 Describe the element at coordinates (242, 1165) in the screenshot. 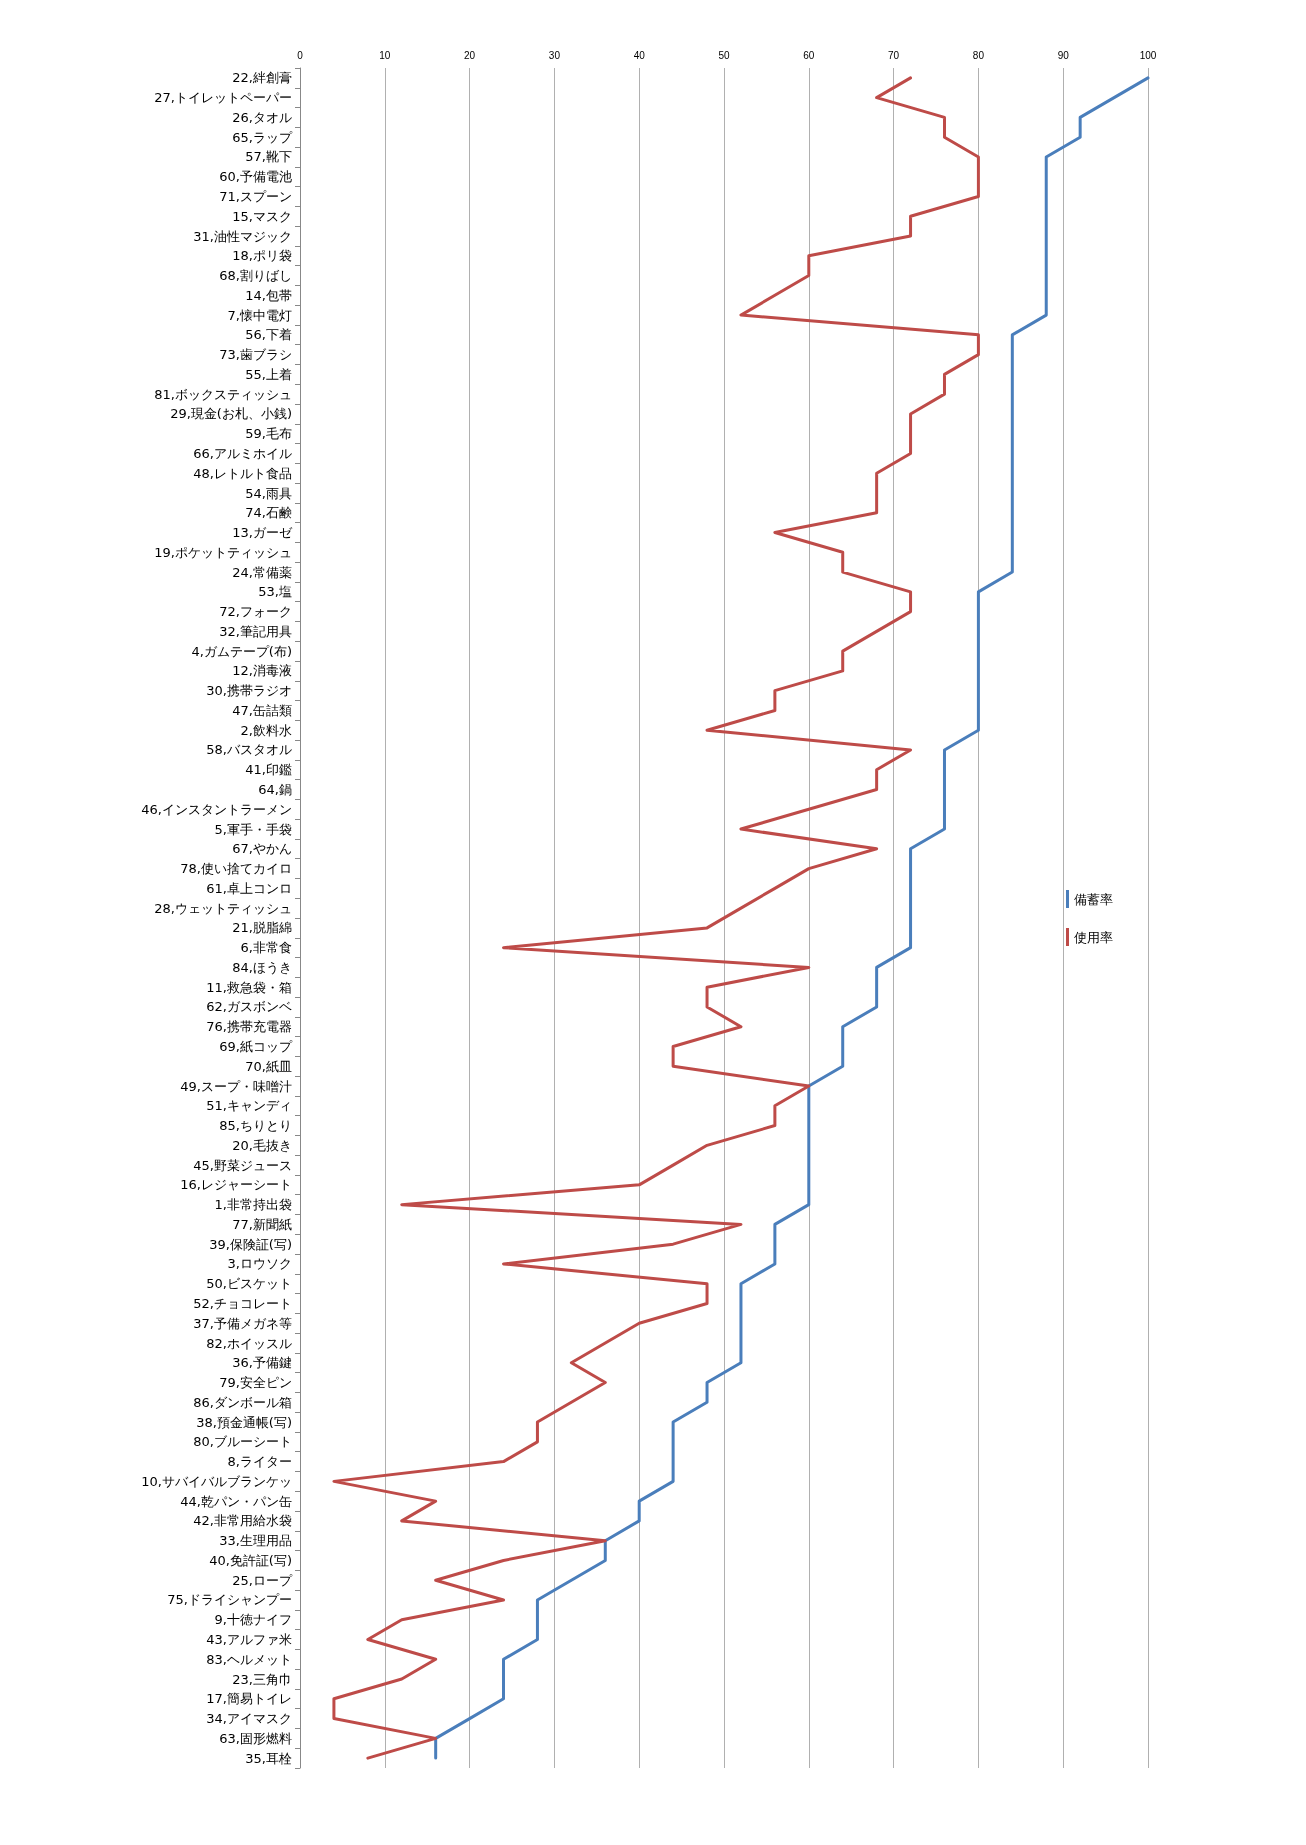

I see `y-tick-label: 45,野菜ジュース` at that location.